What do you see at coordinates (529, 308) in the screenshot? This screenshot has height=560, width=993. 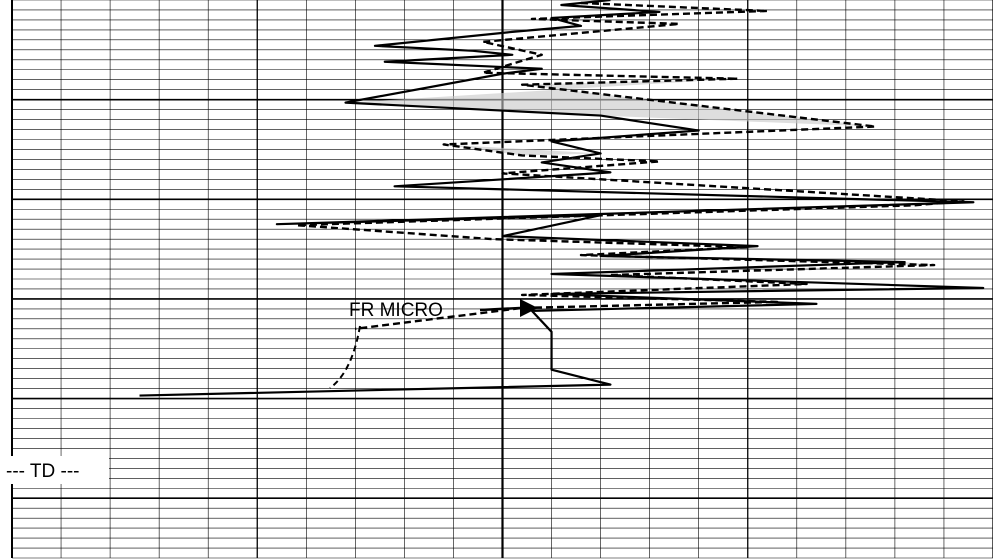 I see `fr-micro-arrowhead` at bounding box center [529, 308].